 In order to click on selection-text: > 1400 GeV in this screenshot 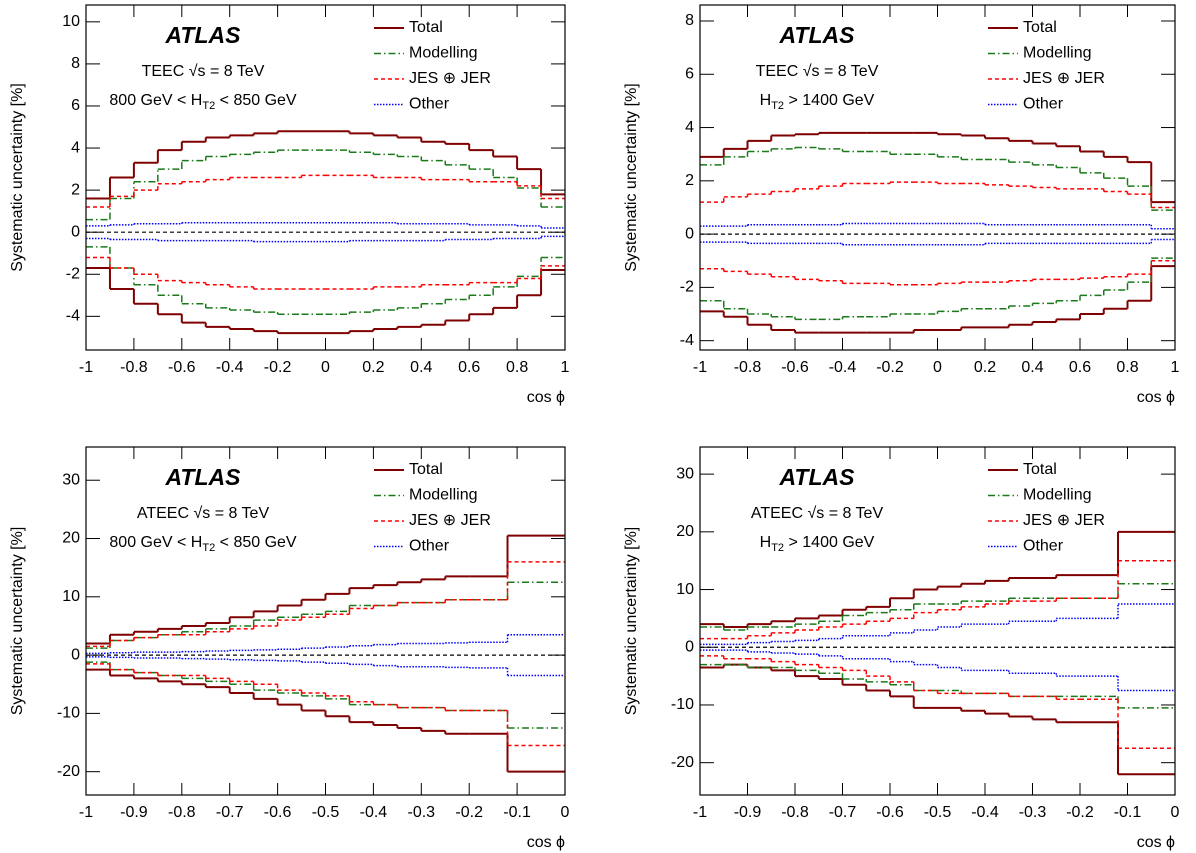, I will do `click(829, 100)`.